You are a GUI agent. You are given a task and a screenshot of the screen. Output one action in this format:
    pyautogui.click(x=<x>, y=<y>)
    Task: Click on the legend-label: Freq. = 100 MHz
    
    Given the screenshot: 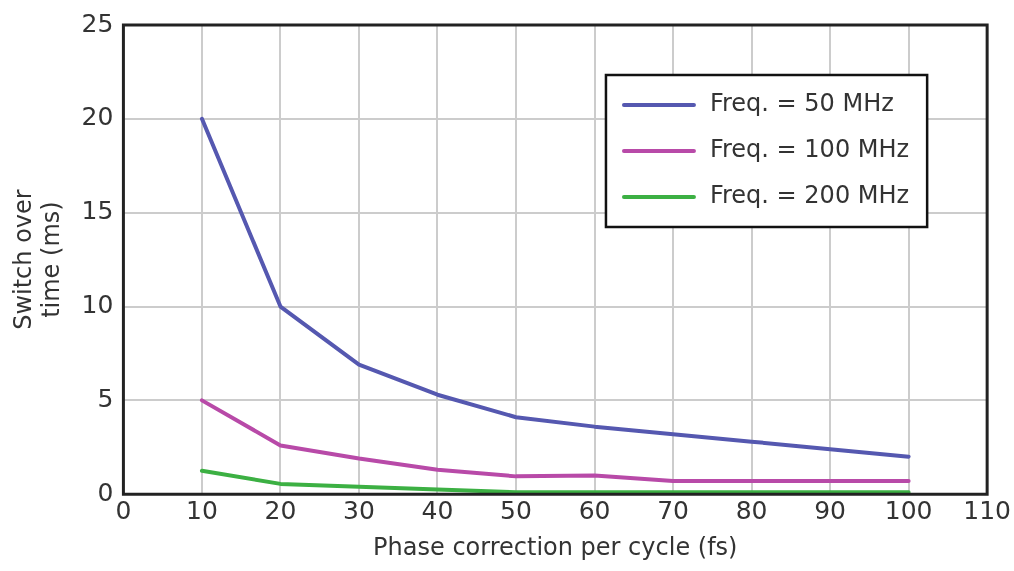 What is the action you would take?
    pyautogui.click(x=809, y=149)
    